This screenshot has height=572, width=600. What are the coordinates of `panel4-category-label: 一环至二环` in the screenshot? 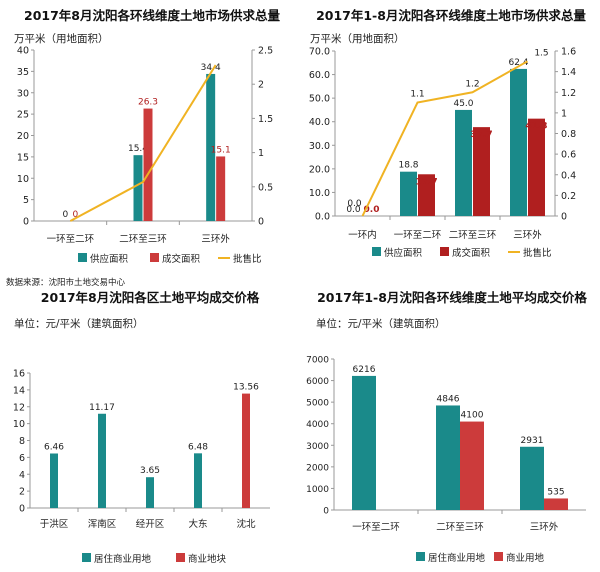 It's located at (376, 527).